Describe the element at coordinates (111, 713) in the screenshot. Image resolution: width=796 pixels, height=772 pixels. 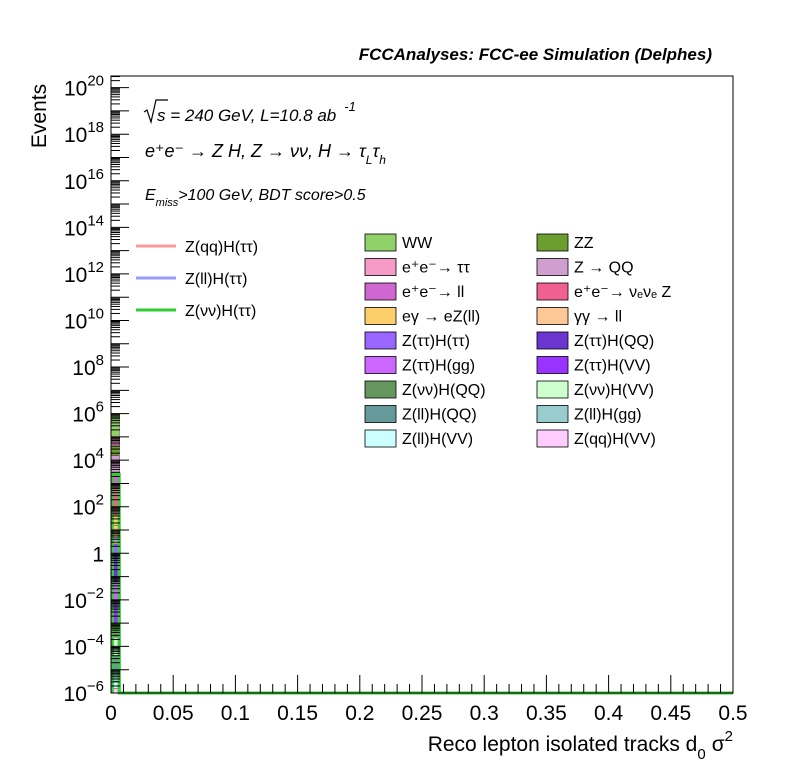
I see `x-tick-label: 0` at that location.